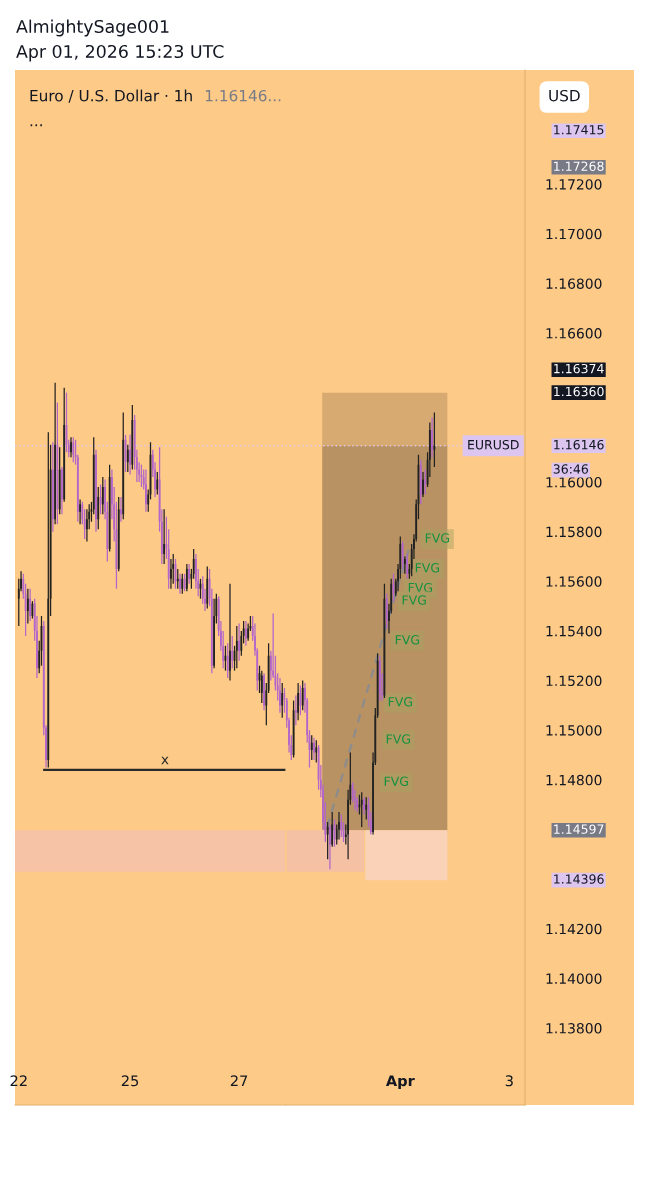  What do you see at coordinates (574, 929) in the screenshot?
I see `y-tick-label: 1.14200` at bounding box center [574, 929].